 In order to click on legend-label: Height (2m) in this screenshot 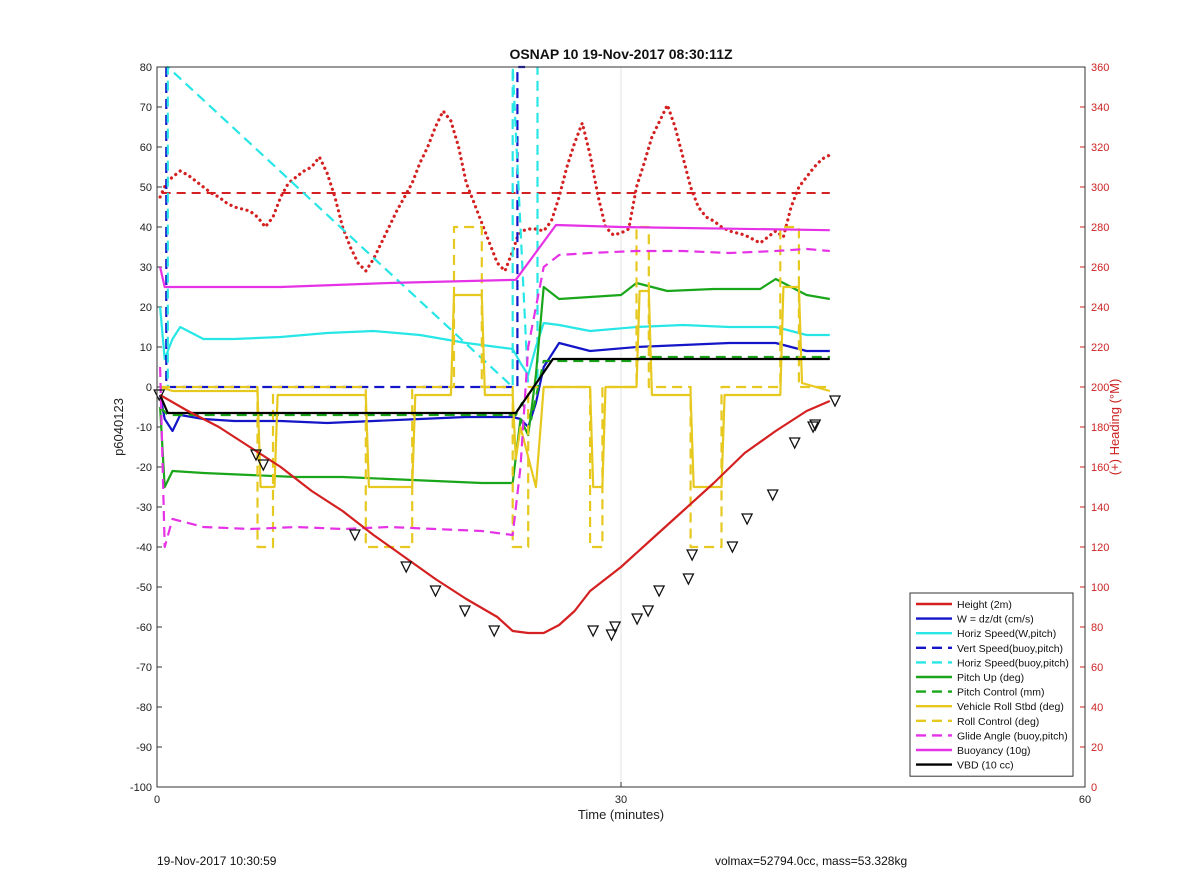, I will do `click(984, 605)`.